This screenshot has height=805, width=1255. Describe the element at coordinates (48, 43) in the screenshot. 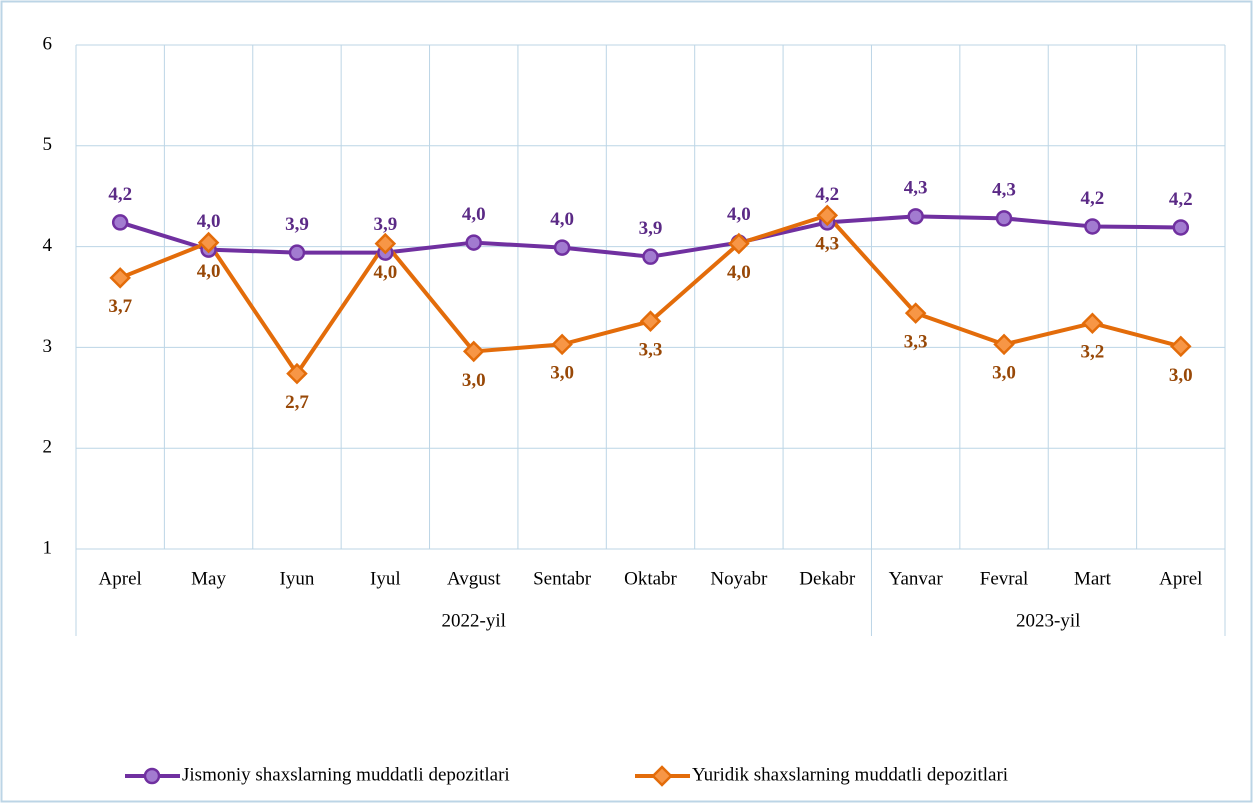

I see `y-tick-label: 6` at that location.